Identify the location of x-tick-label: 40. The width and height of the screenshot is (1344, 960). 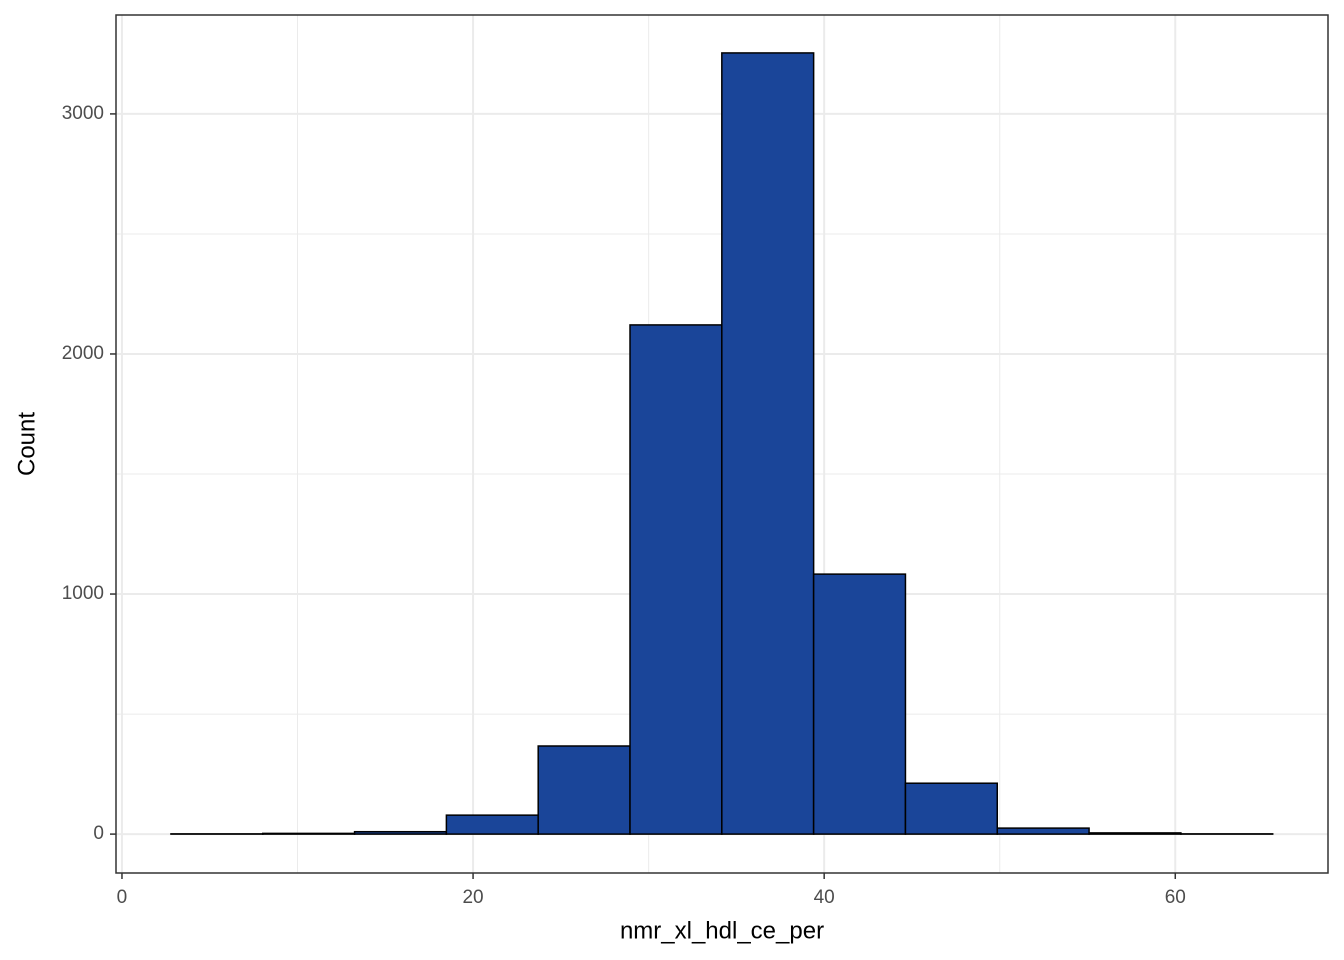
(824, 897).